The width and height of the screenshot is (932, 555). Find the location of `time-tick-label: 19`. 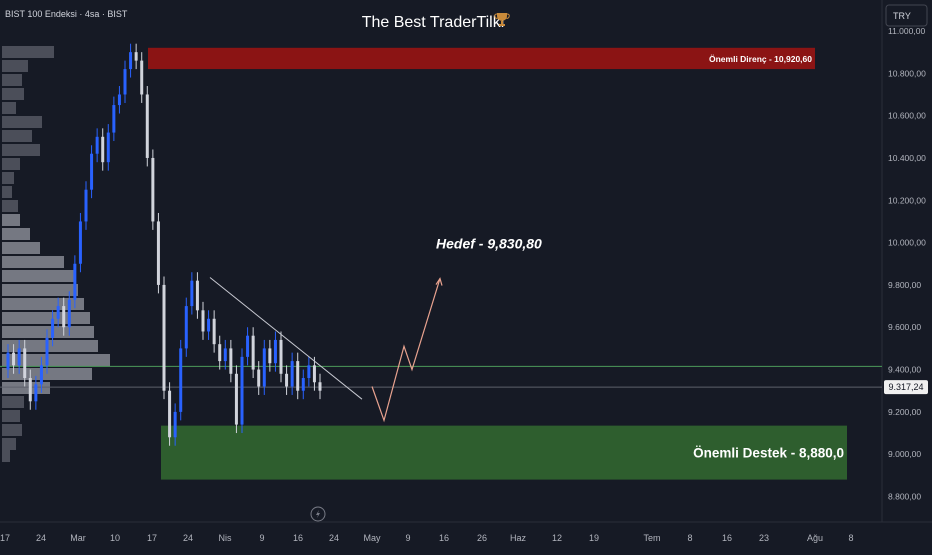

time-tick-label: 19 is located at coordinates (594, 538).